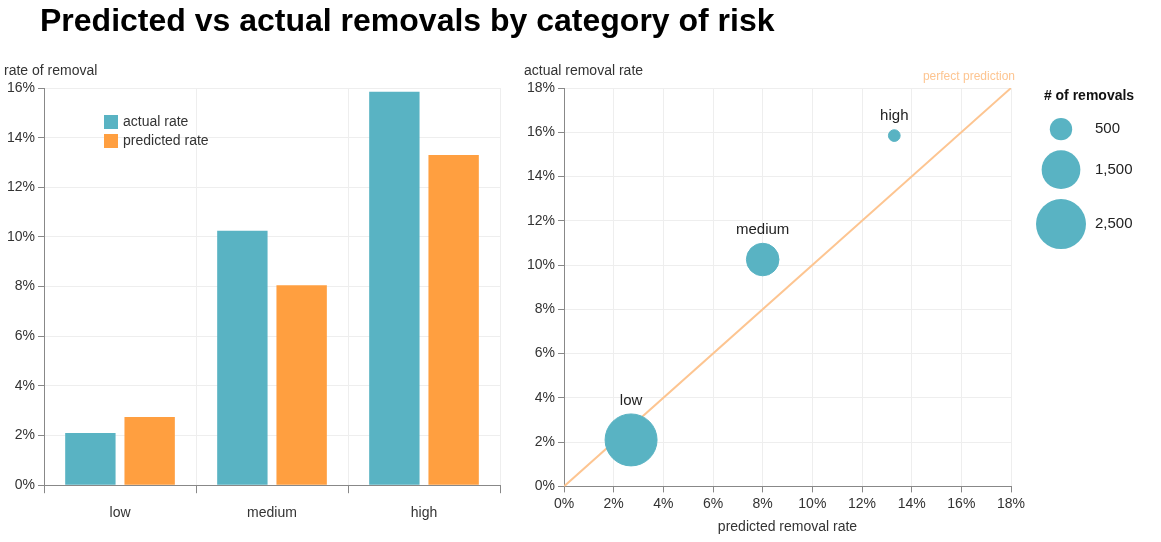 The image size is (1161, 542). What do you see at coordinates (894, 115) in the screenshot?
I see `annotation: high` at bounding box center [894, 115].